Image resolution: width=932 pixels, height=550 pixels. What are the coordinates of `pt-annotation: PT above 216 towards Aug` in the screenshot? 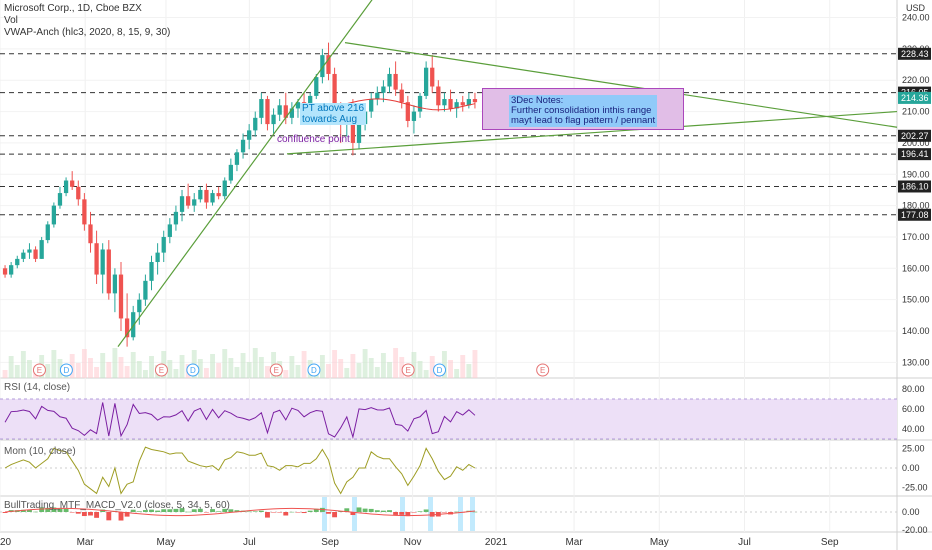 It's located at (333, 114).